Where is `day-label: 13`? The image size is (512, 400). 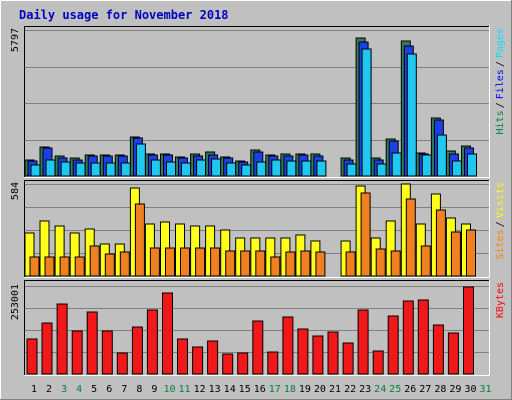 day-label: 13 is located at coordinates (215, 389).